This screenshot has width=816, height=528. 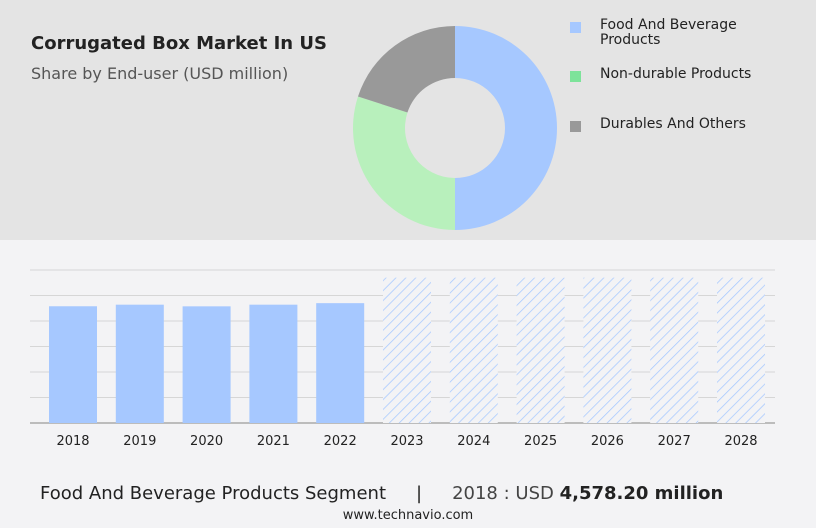 I want to click on legend-item-food: Food And Beverage Products, so click(x=690, y=34).